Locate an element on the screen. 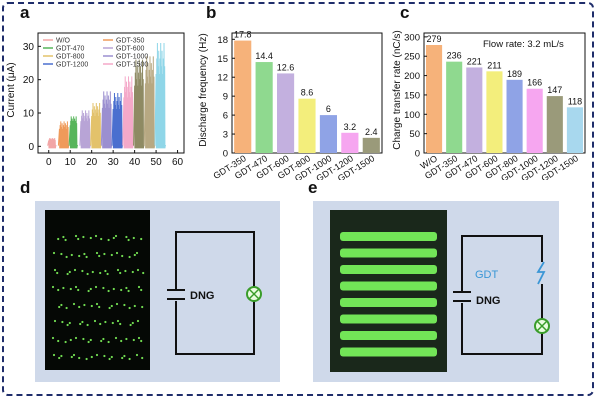 This screenshot has width=600, height=402. panel-label-a: a is located at coordinates (25, 12).